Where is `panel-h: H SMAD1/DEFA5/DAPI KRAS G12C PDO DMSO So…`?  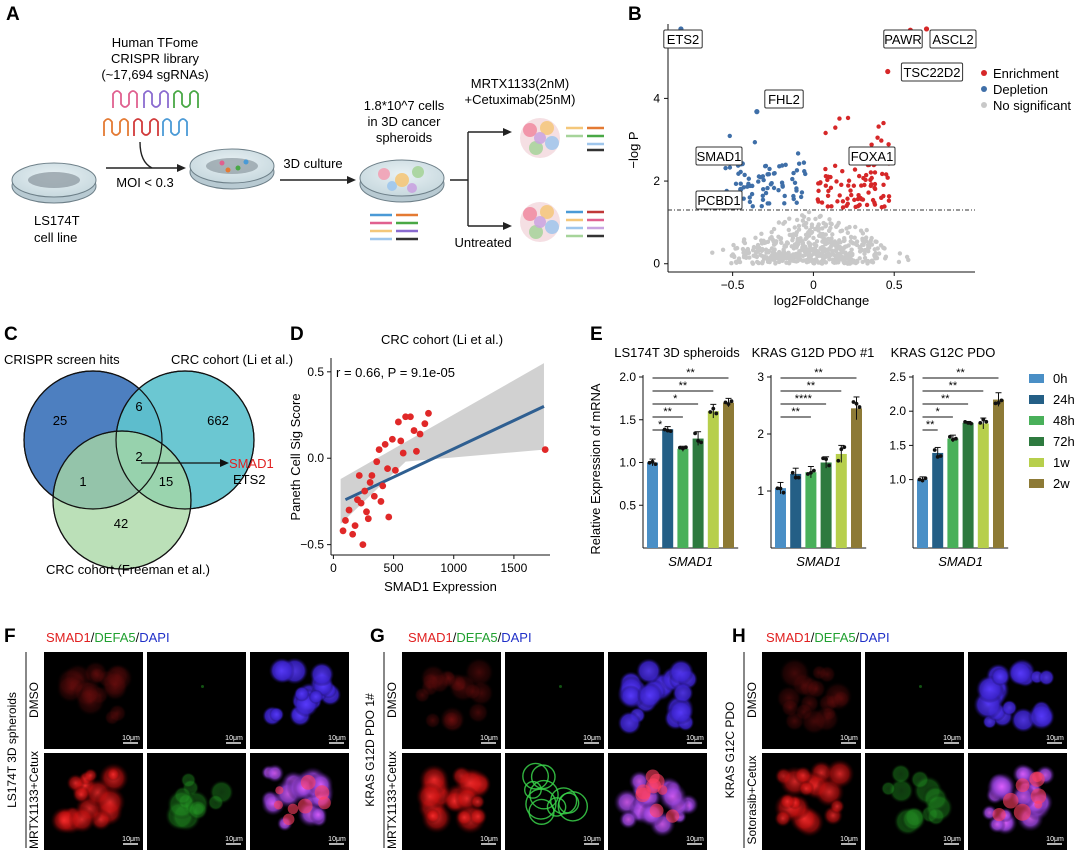 panel-h: H SMAD1/DEFA5/DAPI KRAS G12C PDO DMSO So… is located at coordinates (895, 738).